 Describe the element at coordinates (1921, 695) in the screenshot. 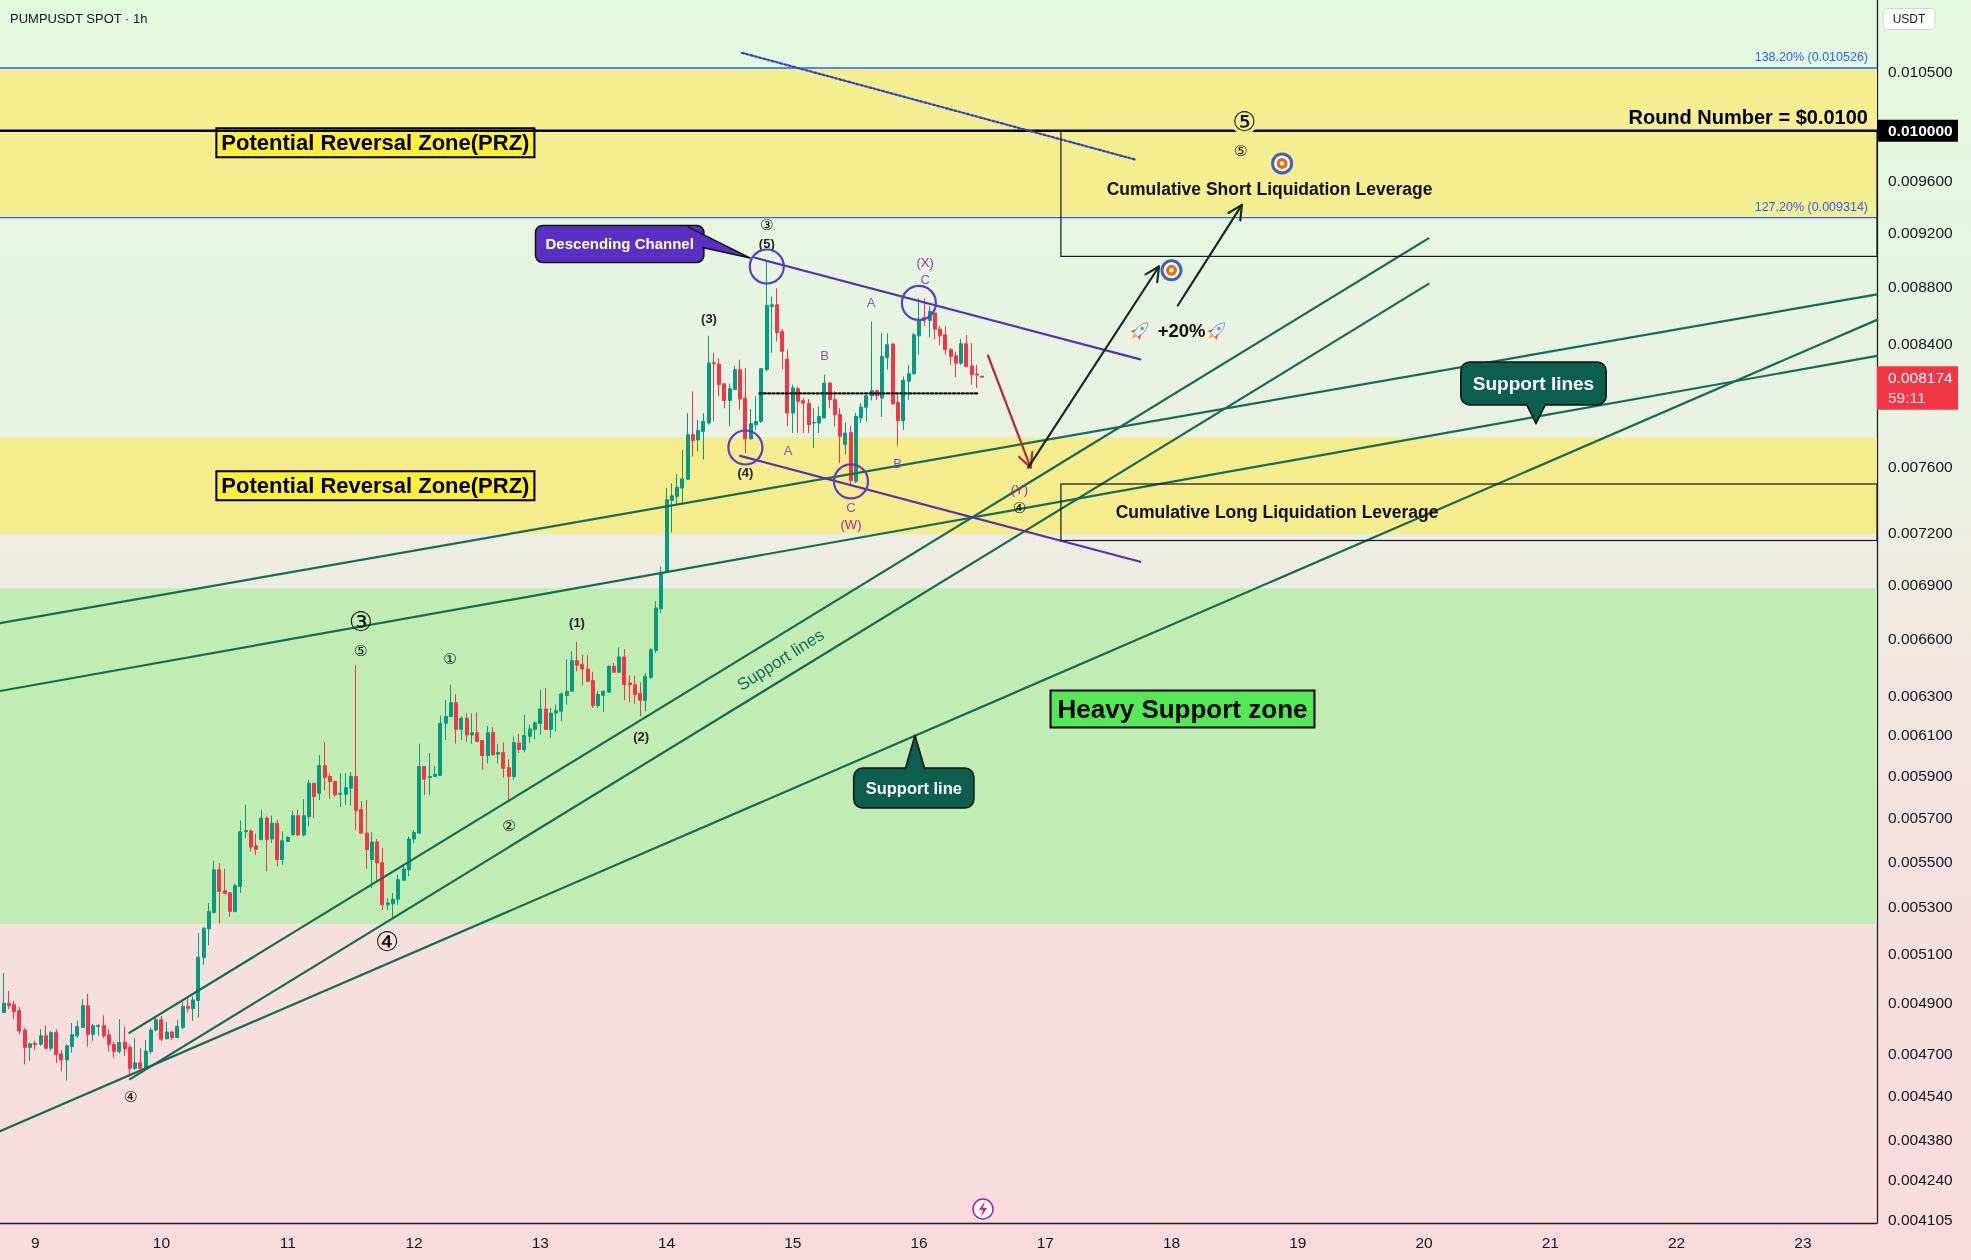

I see `y-tick-label: 0.006300` at that location.